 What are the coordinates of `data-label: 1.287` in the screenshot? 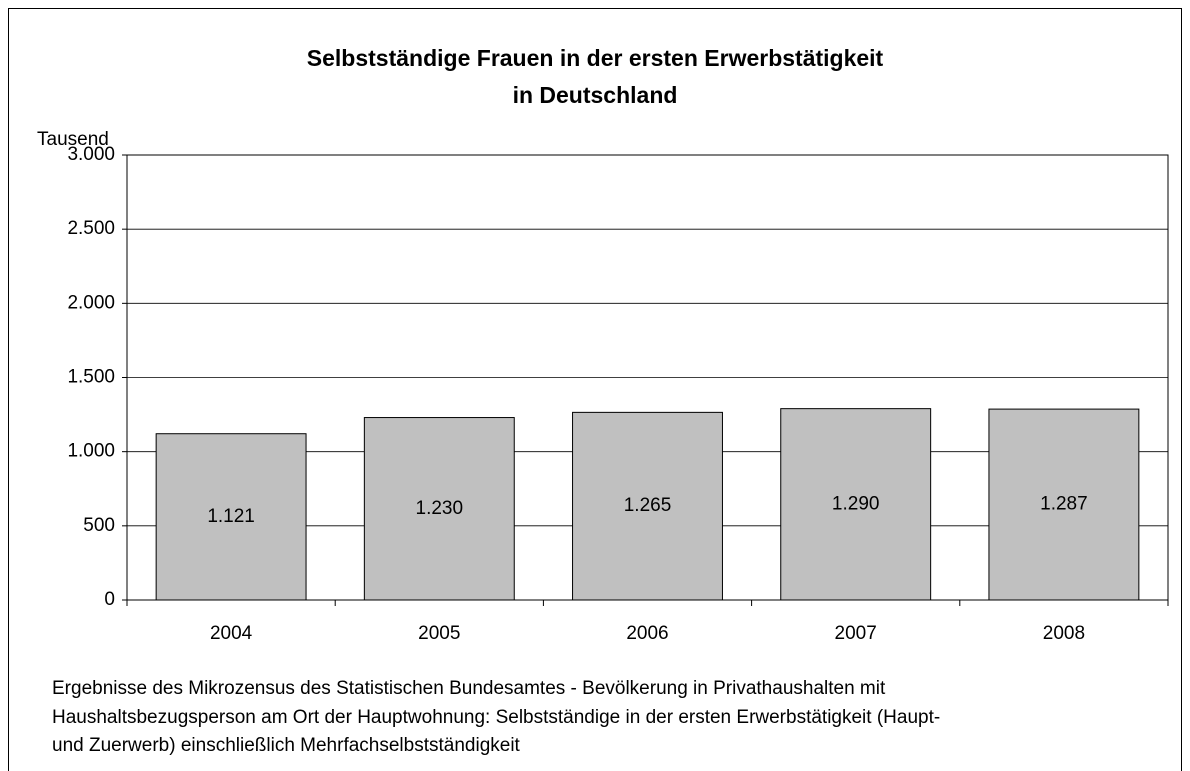 It's located at (1064, 504).